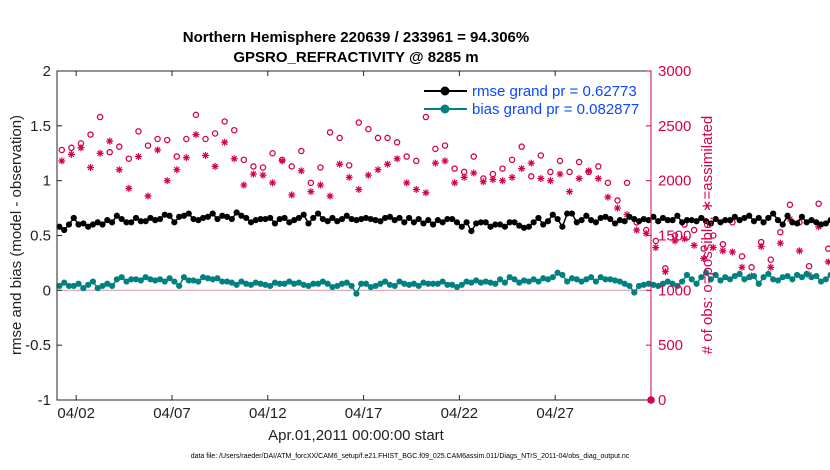  What do you see at coordinates (555, 109) in the screenshot?
I see `legend-bias-label: bias grand pr = 0.082877` at bounding box center [555, 109].